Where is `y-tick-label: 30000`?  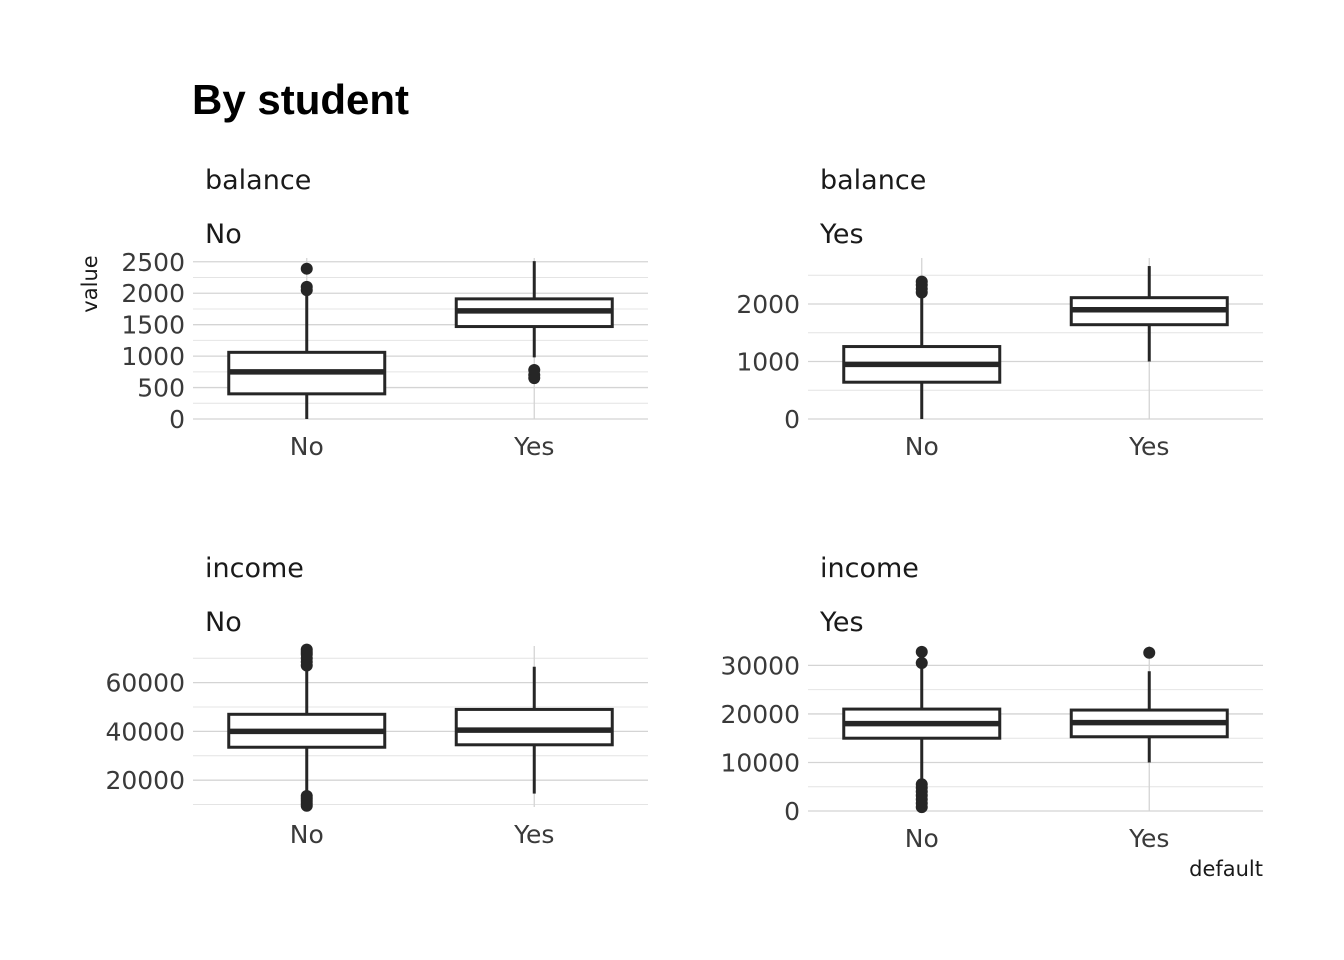 y-tick-label: 30000 is located at coordinates (760, 665).